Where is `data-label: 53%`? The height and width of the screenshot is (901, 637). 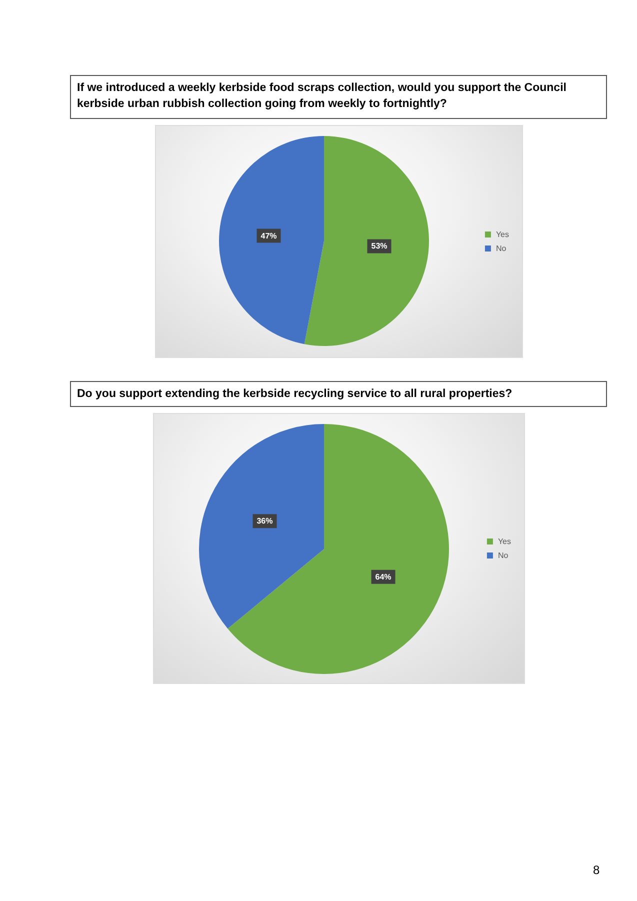
data-label: 53% is located at coordinates (379, 246).